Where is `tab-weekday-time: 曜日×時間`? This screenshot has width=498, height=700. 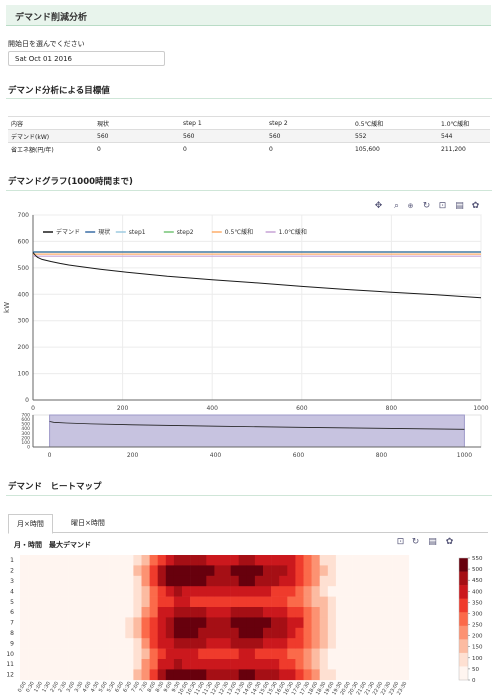
tab-weekday-time: 曜日×時間 is located at coordinates (88, 523).